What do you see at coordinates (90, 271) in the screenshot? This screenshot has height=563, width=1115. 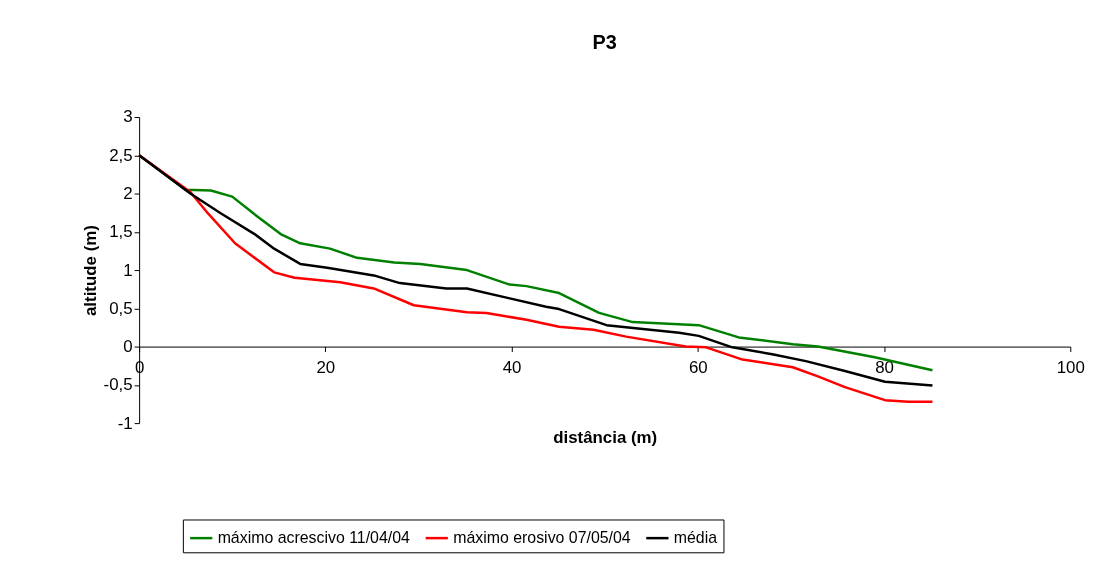 I see `y-axis-title: altitude (m)` at bounding box center [90, 271].